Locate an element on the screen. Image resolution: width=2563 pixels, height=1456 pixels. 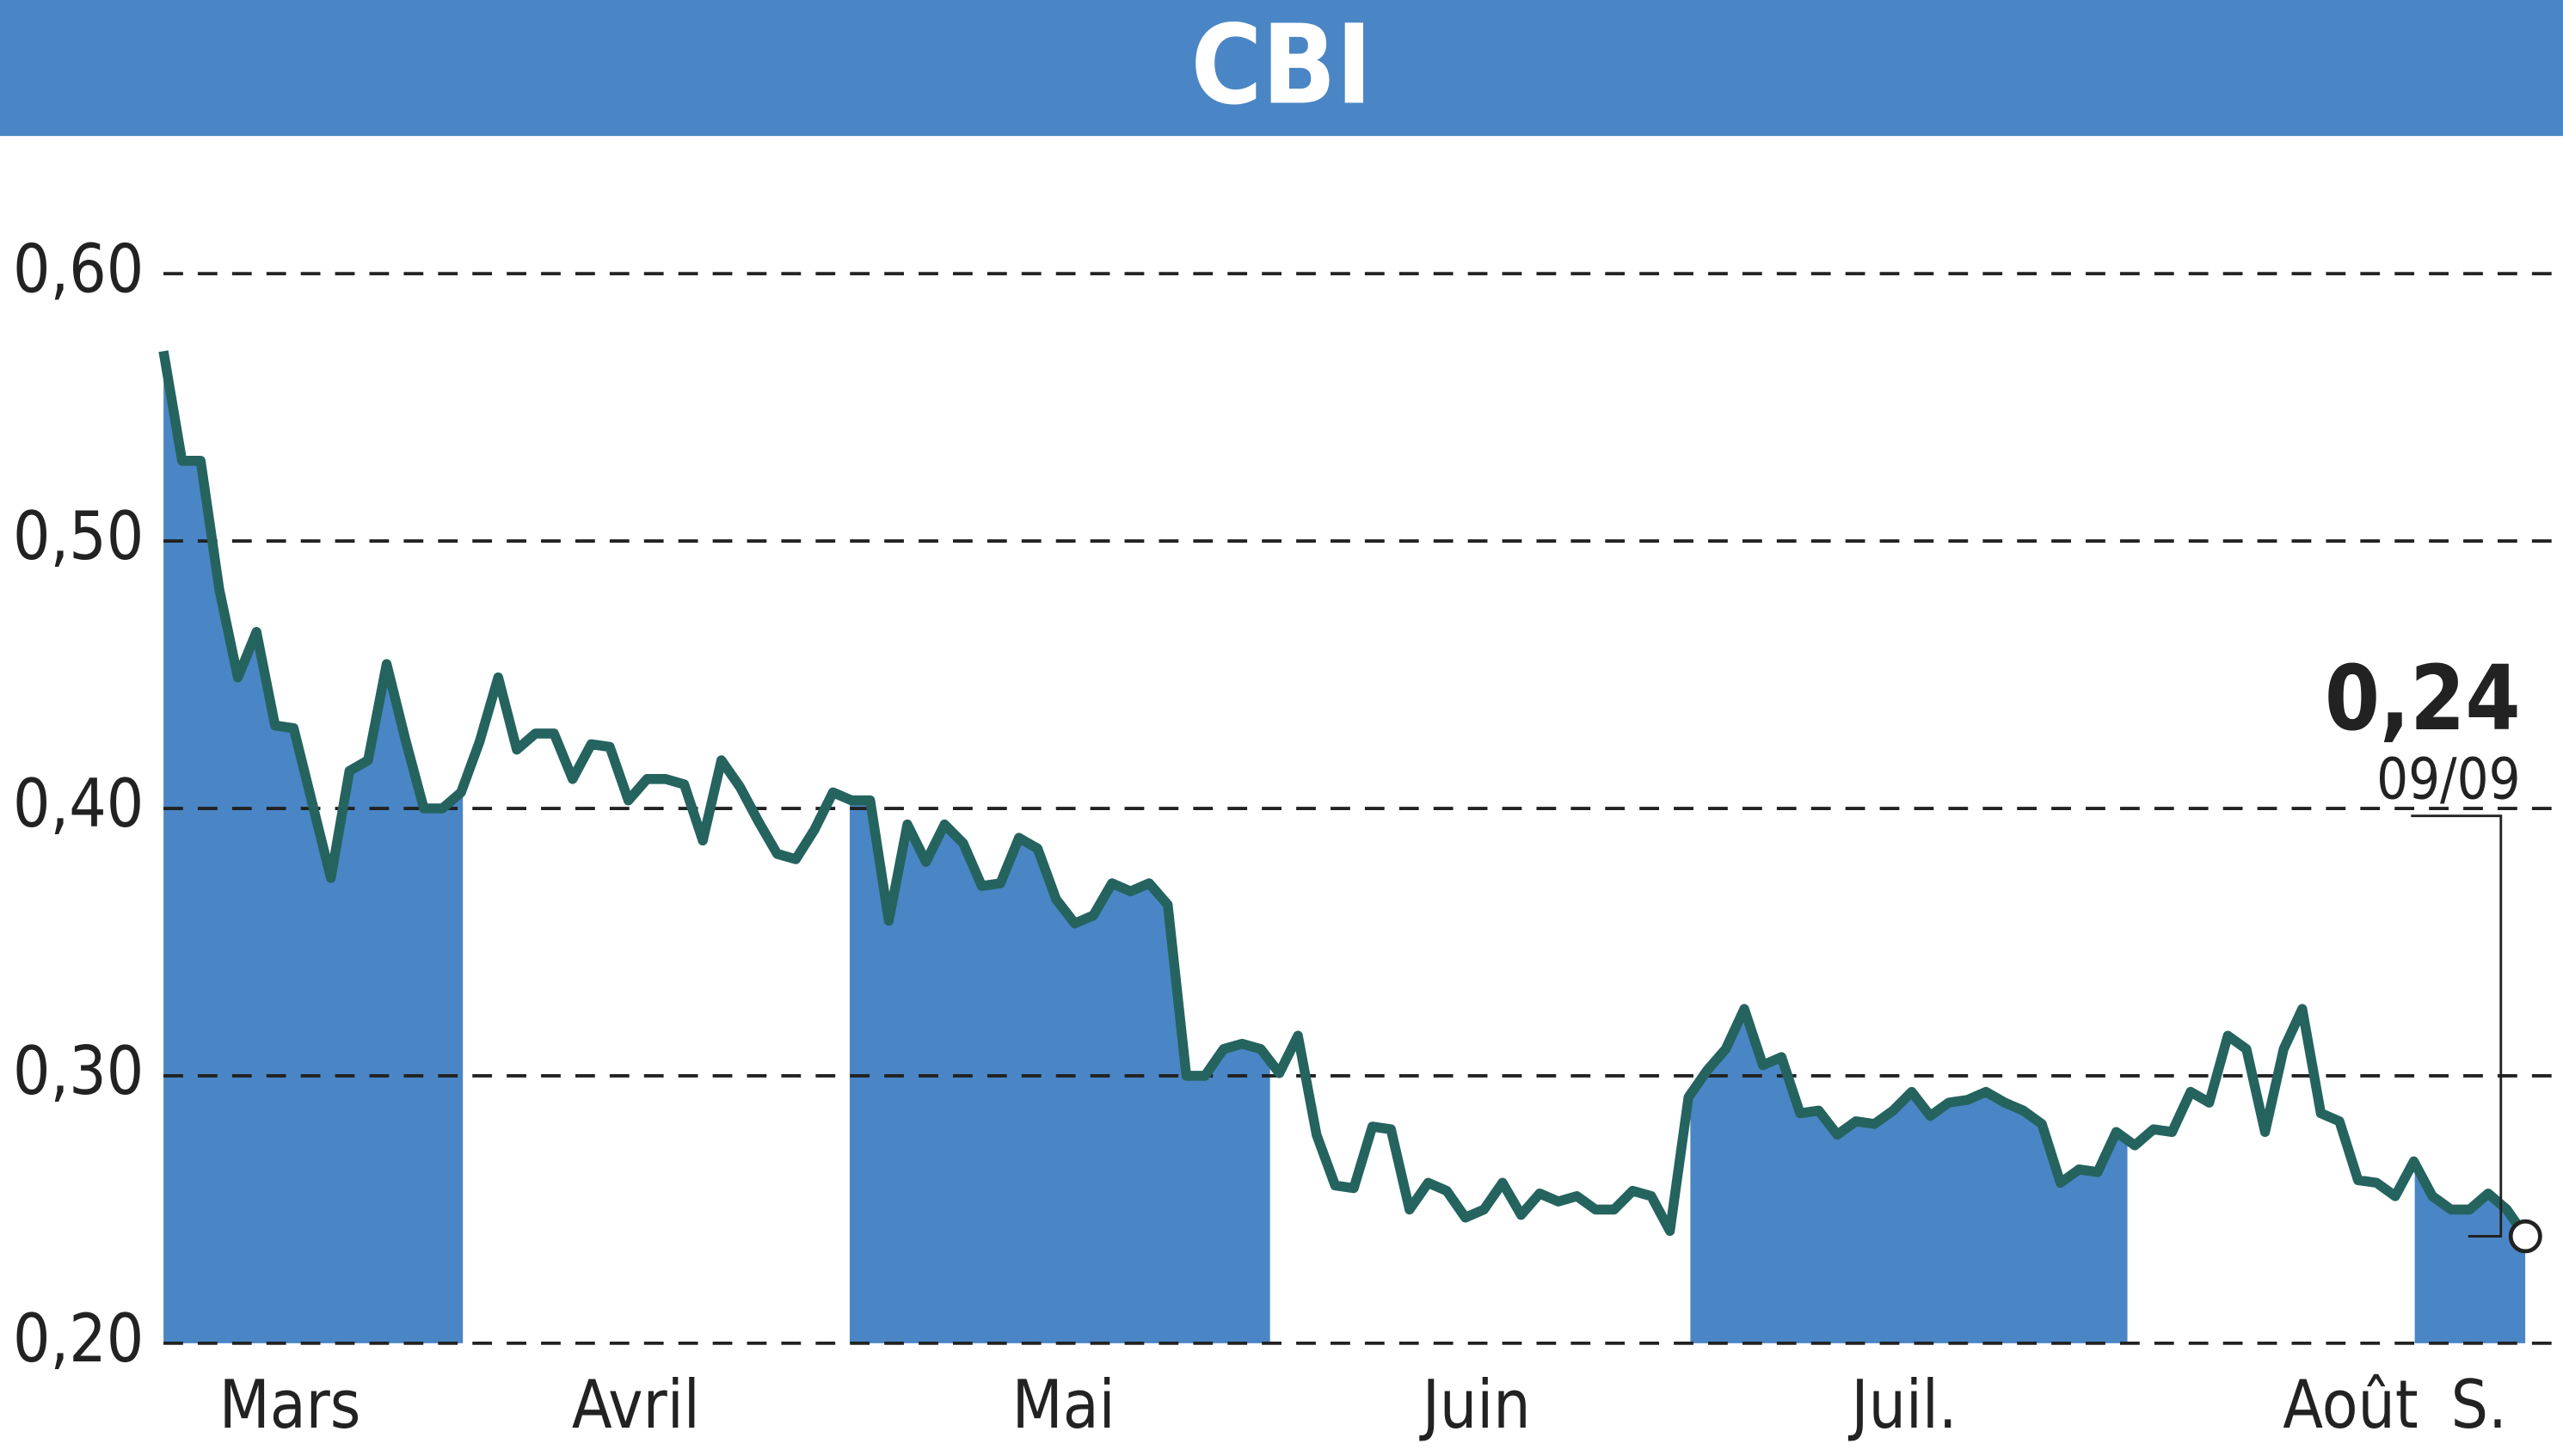
chart-title: CBI is located at coordinates (1282, 65).